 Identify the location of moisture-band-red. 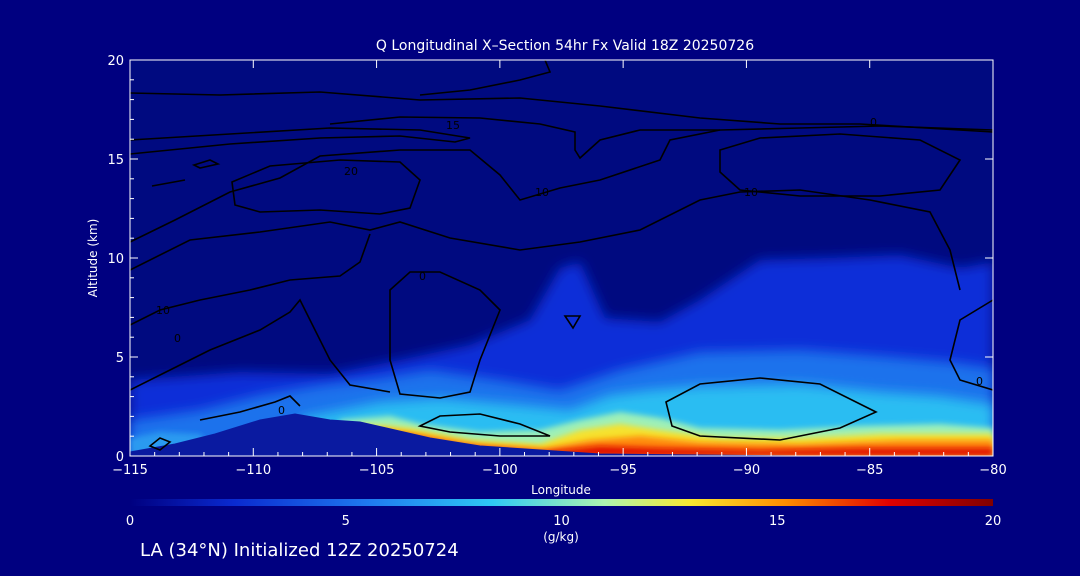
(696, 445).